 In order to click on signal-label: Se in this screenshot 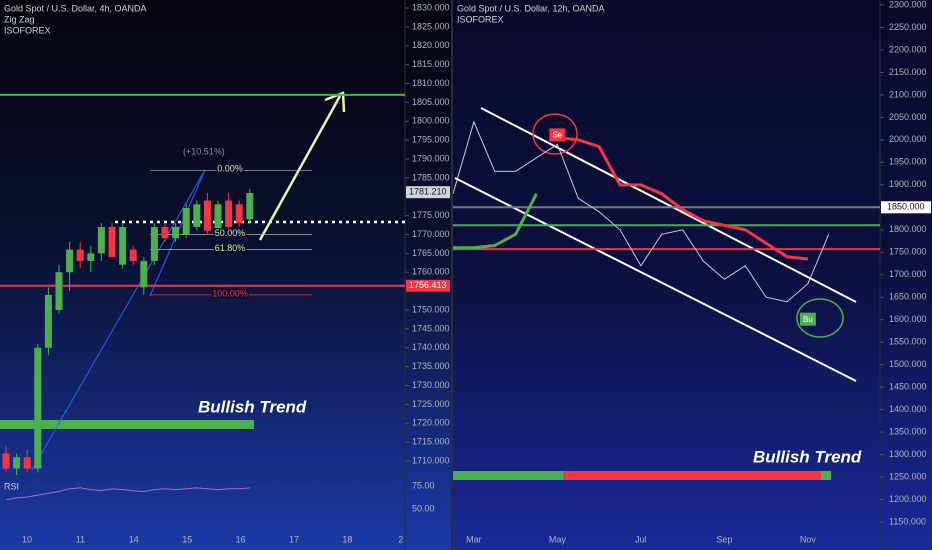, I will do `click(557, 134)`.